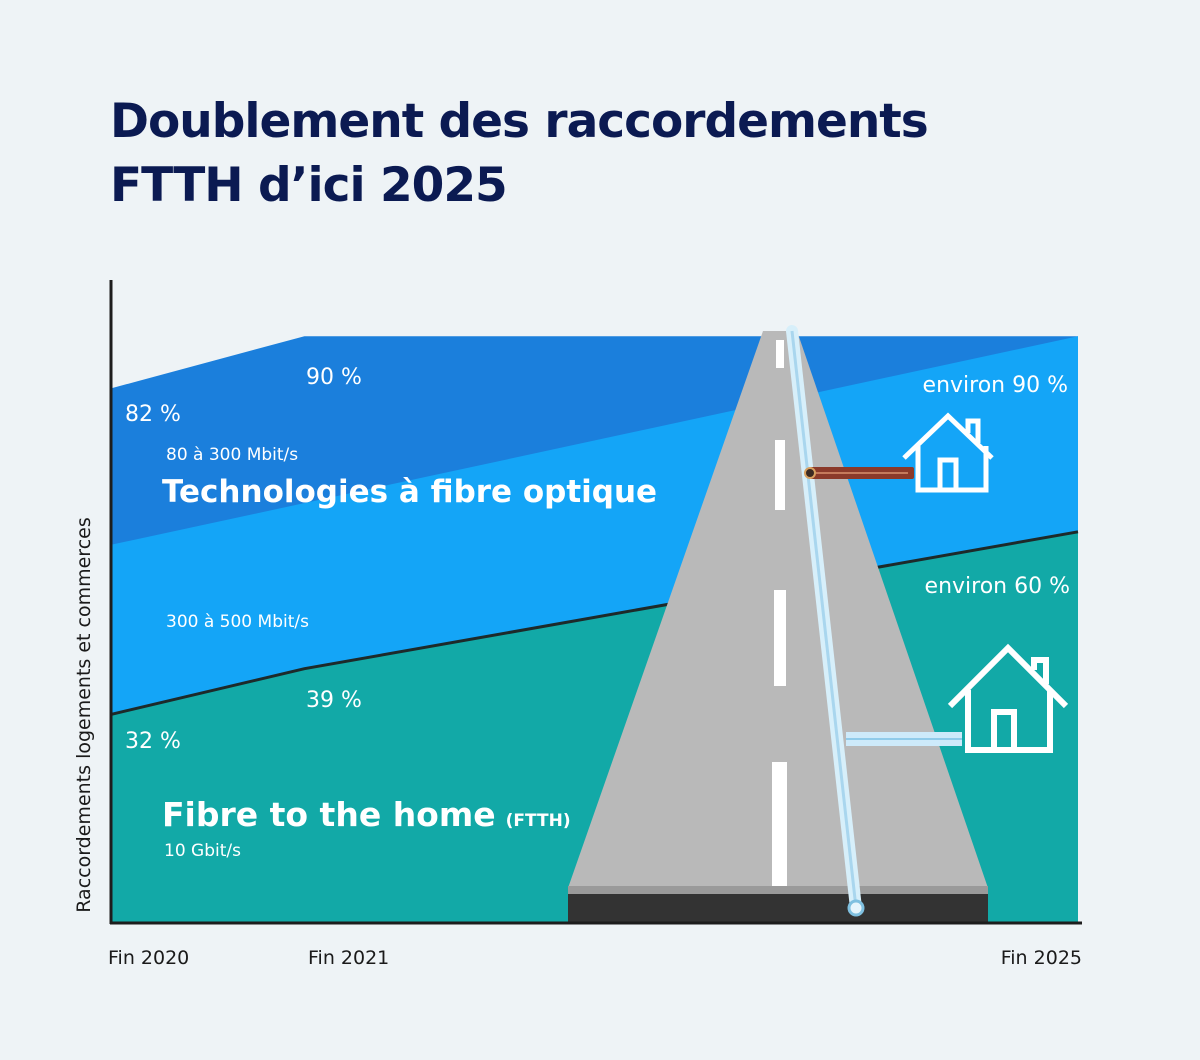 The width and height of the screenshot is (1200, 1060). Describe the element at coordinates (334, 700) in the screenshot. I see `data-label-ftth-2021: 39 %` at that location.